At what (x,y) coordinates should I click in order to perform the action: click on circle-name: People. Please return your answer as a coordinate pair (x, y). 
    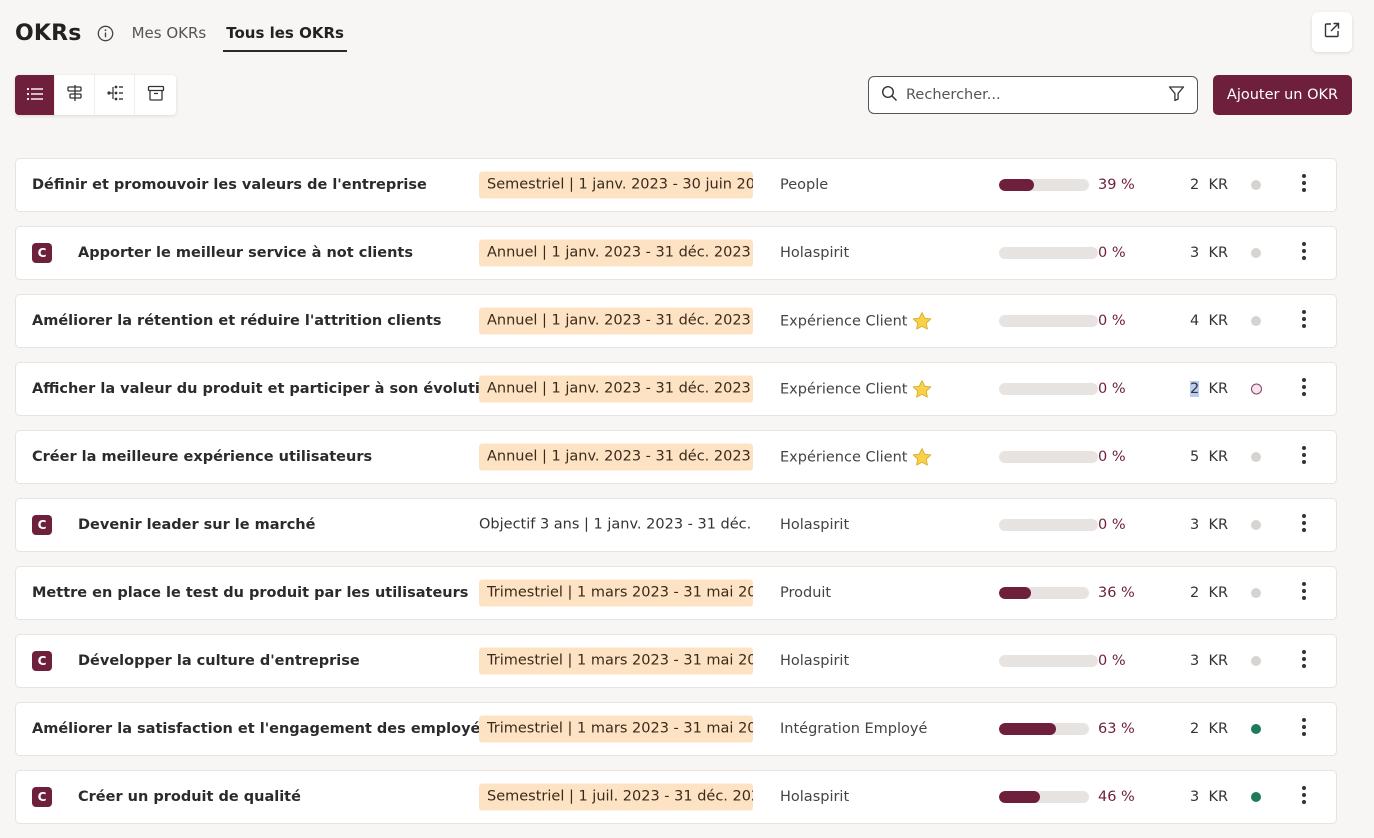
    Looking at the image, I should click on (804, 185).